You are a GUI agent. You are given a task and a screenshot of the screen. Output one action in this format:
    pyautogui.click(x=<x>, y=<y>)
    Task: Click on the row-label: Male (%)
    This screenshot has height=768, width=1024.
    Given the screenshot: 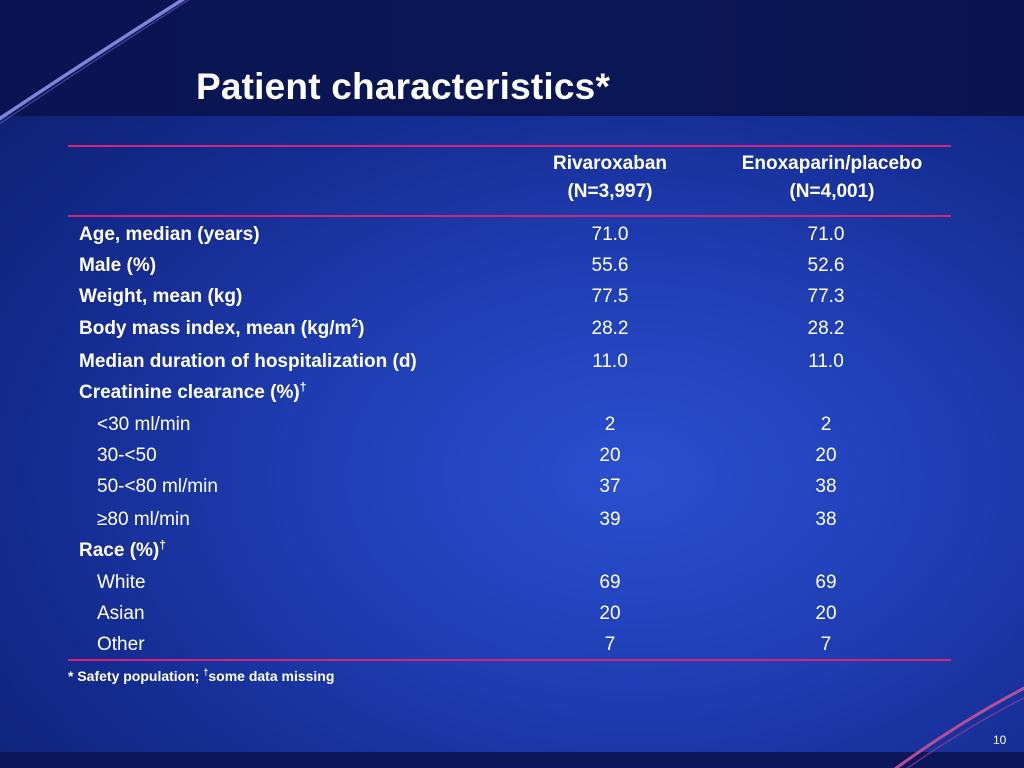 What is the action you would take?
    pyautogui.click(x=118, y=265)
    